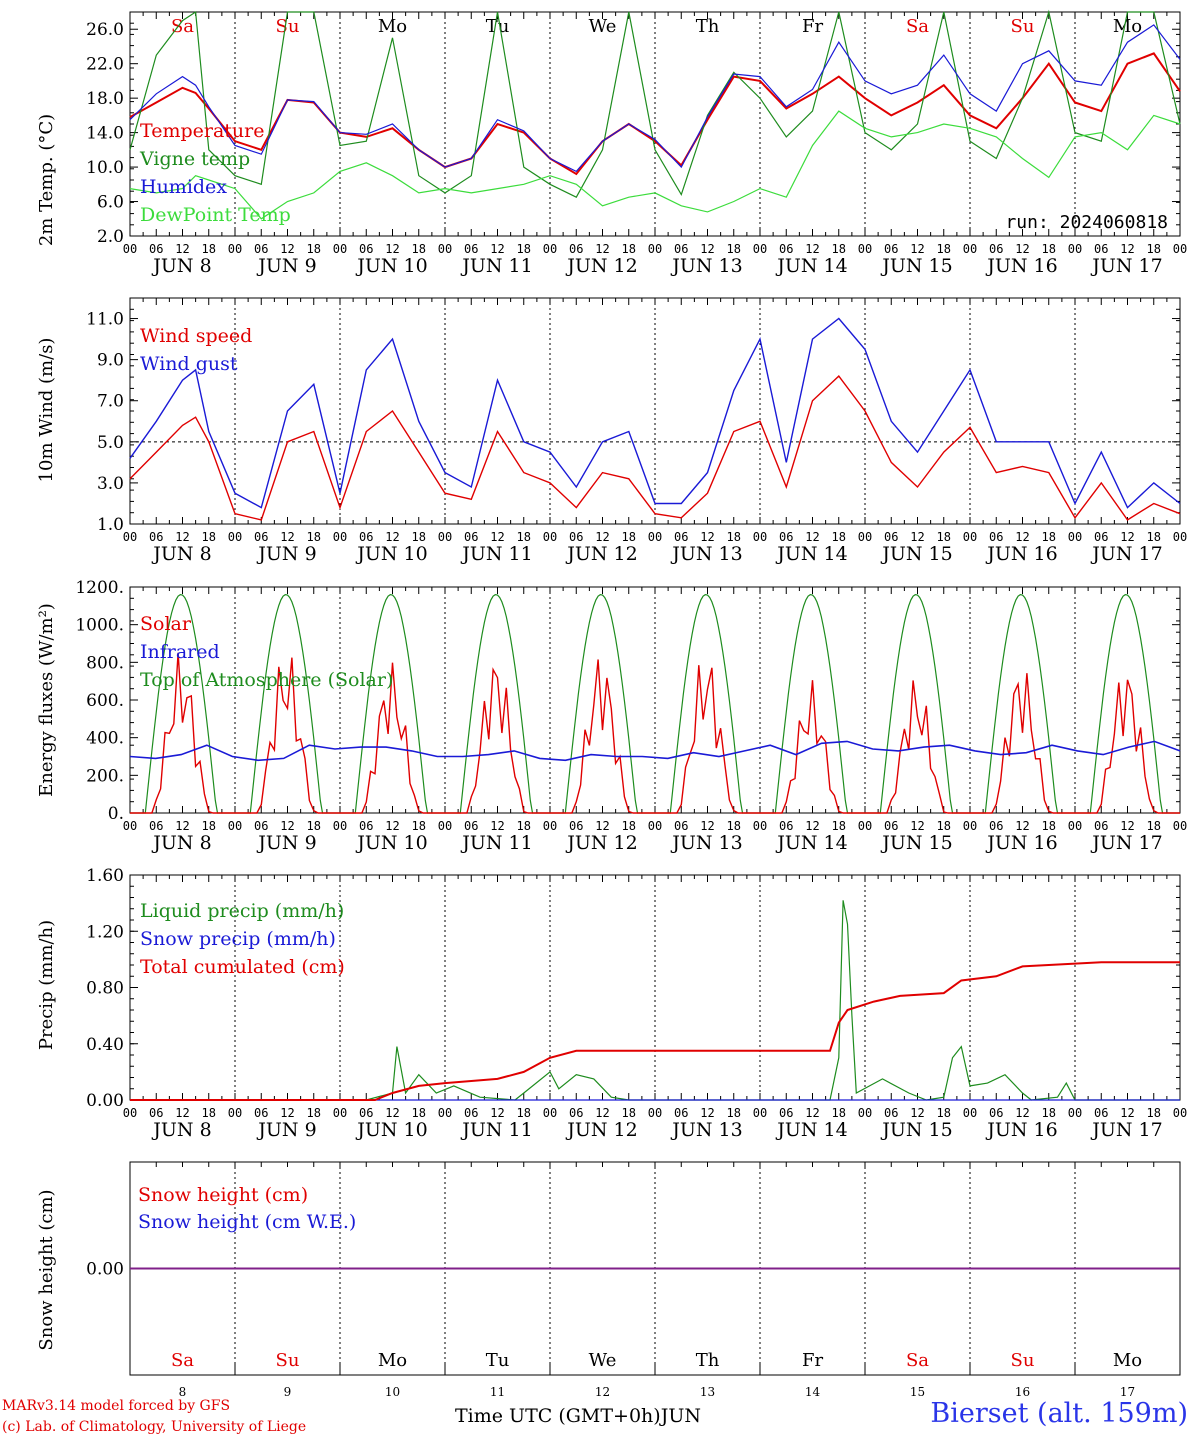 Image resolution: width=1194 pixels, height=1440 pixels. I want to click on legend-entry: Humidex, so click(183, 187).